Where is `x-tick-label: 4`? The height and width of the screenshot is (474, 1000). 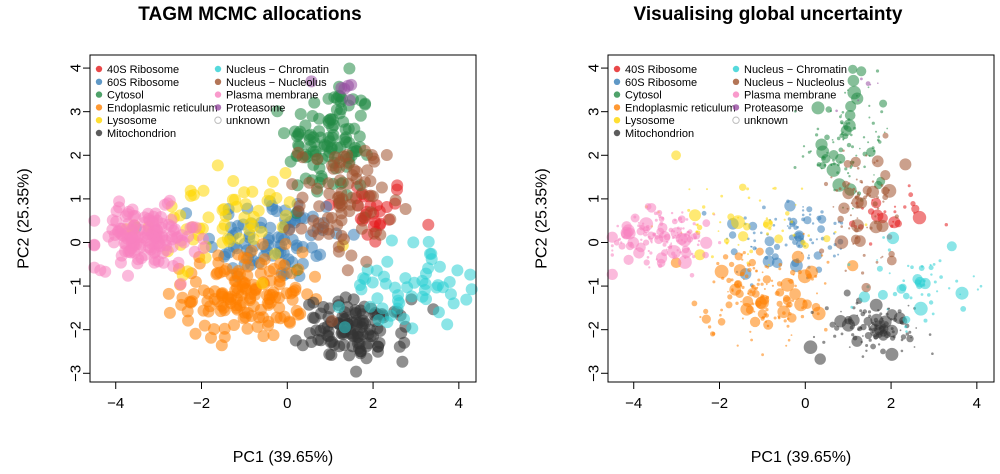 x-tick-label: 4 is located at coordinates (459, 403).